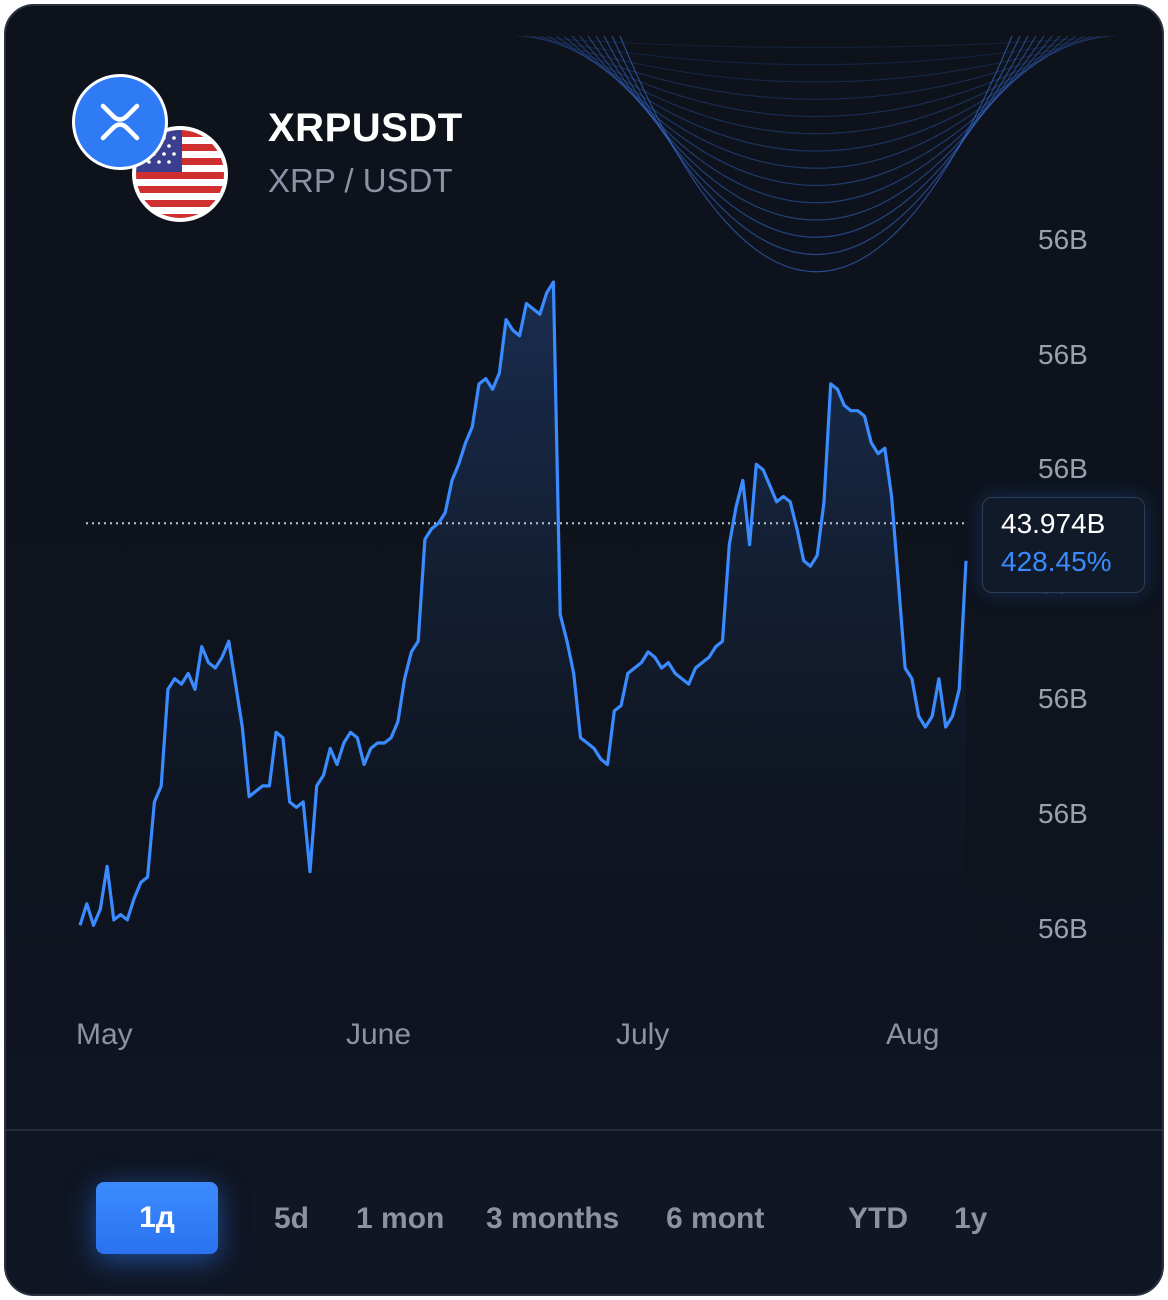 The image size is (1168, 1300). What do you see at coordinates (104, 1034) in the screenshot?
I see `x-tick-label: May` at bounding box center [104, 1034].